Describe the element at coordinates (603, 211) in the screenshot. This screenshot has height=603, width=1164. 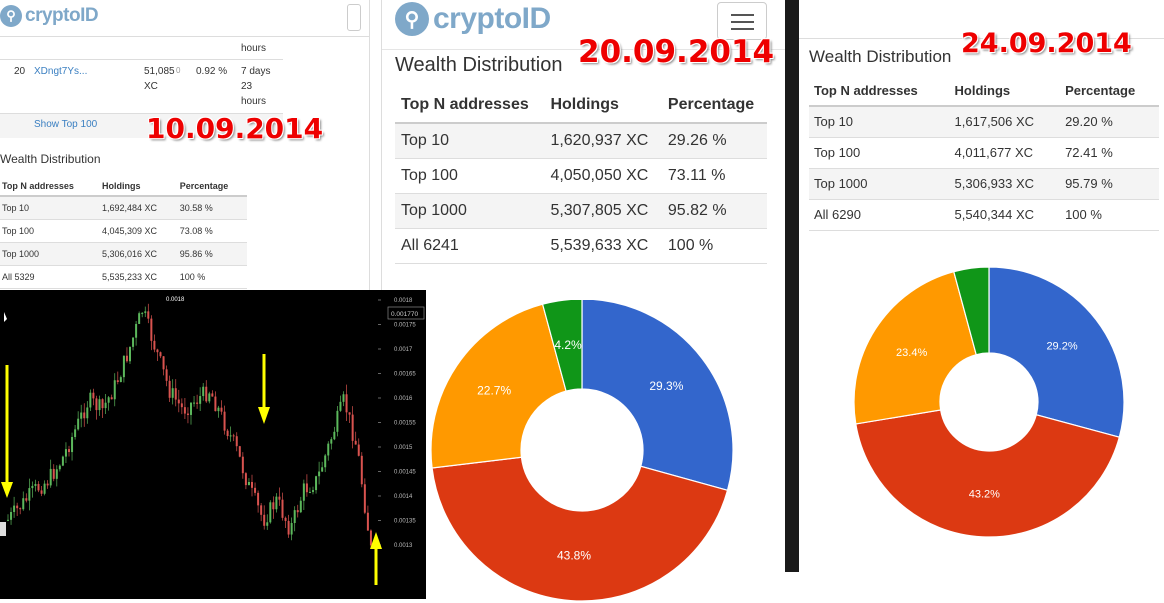
I see `holdings-cell: 5,307,805 XC` at that location.